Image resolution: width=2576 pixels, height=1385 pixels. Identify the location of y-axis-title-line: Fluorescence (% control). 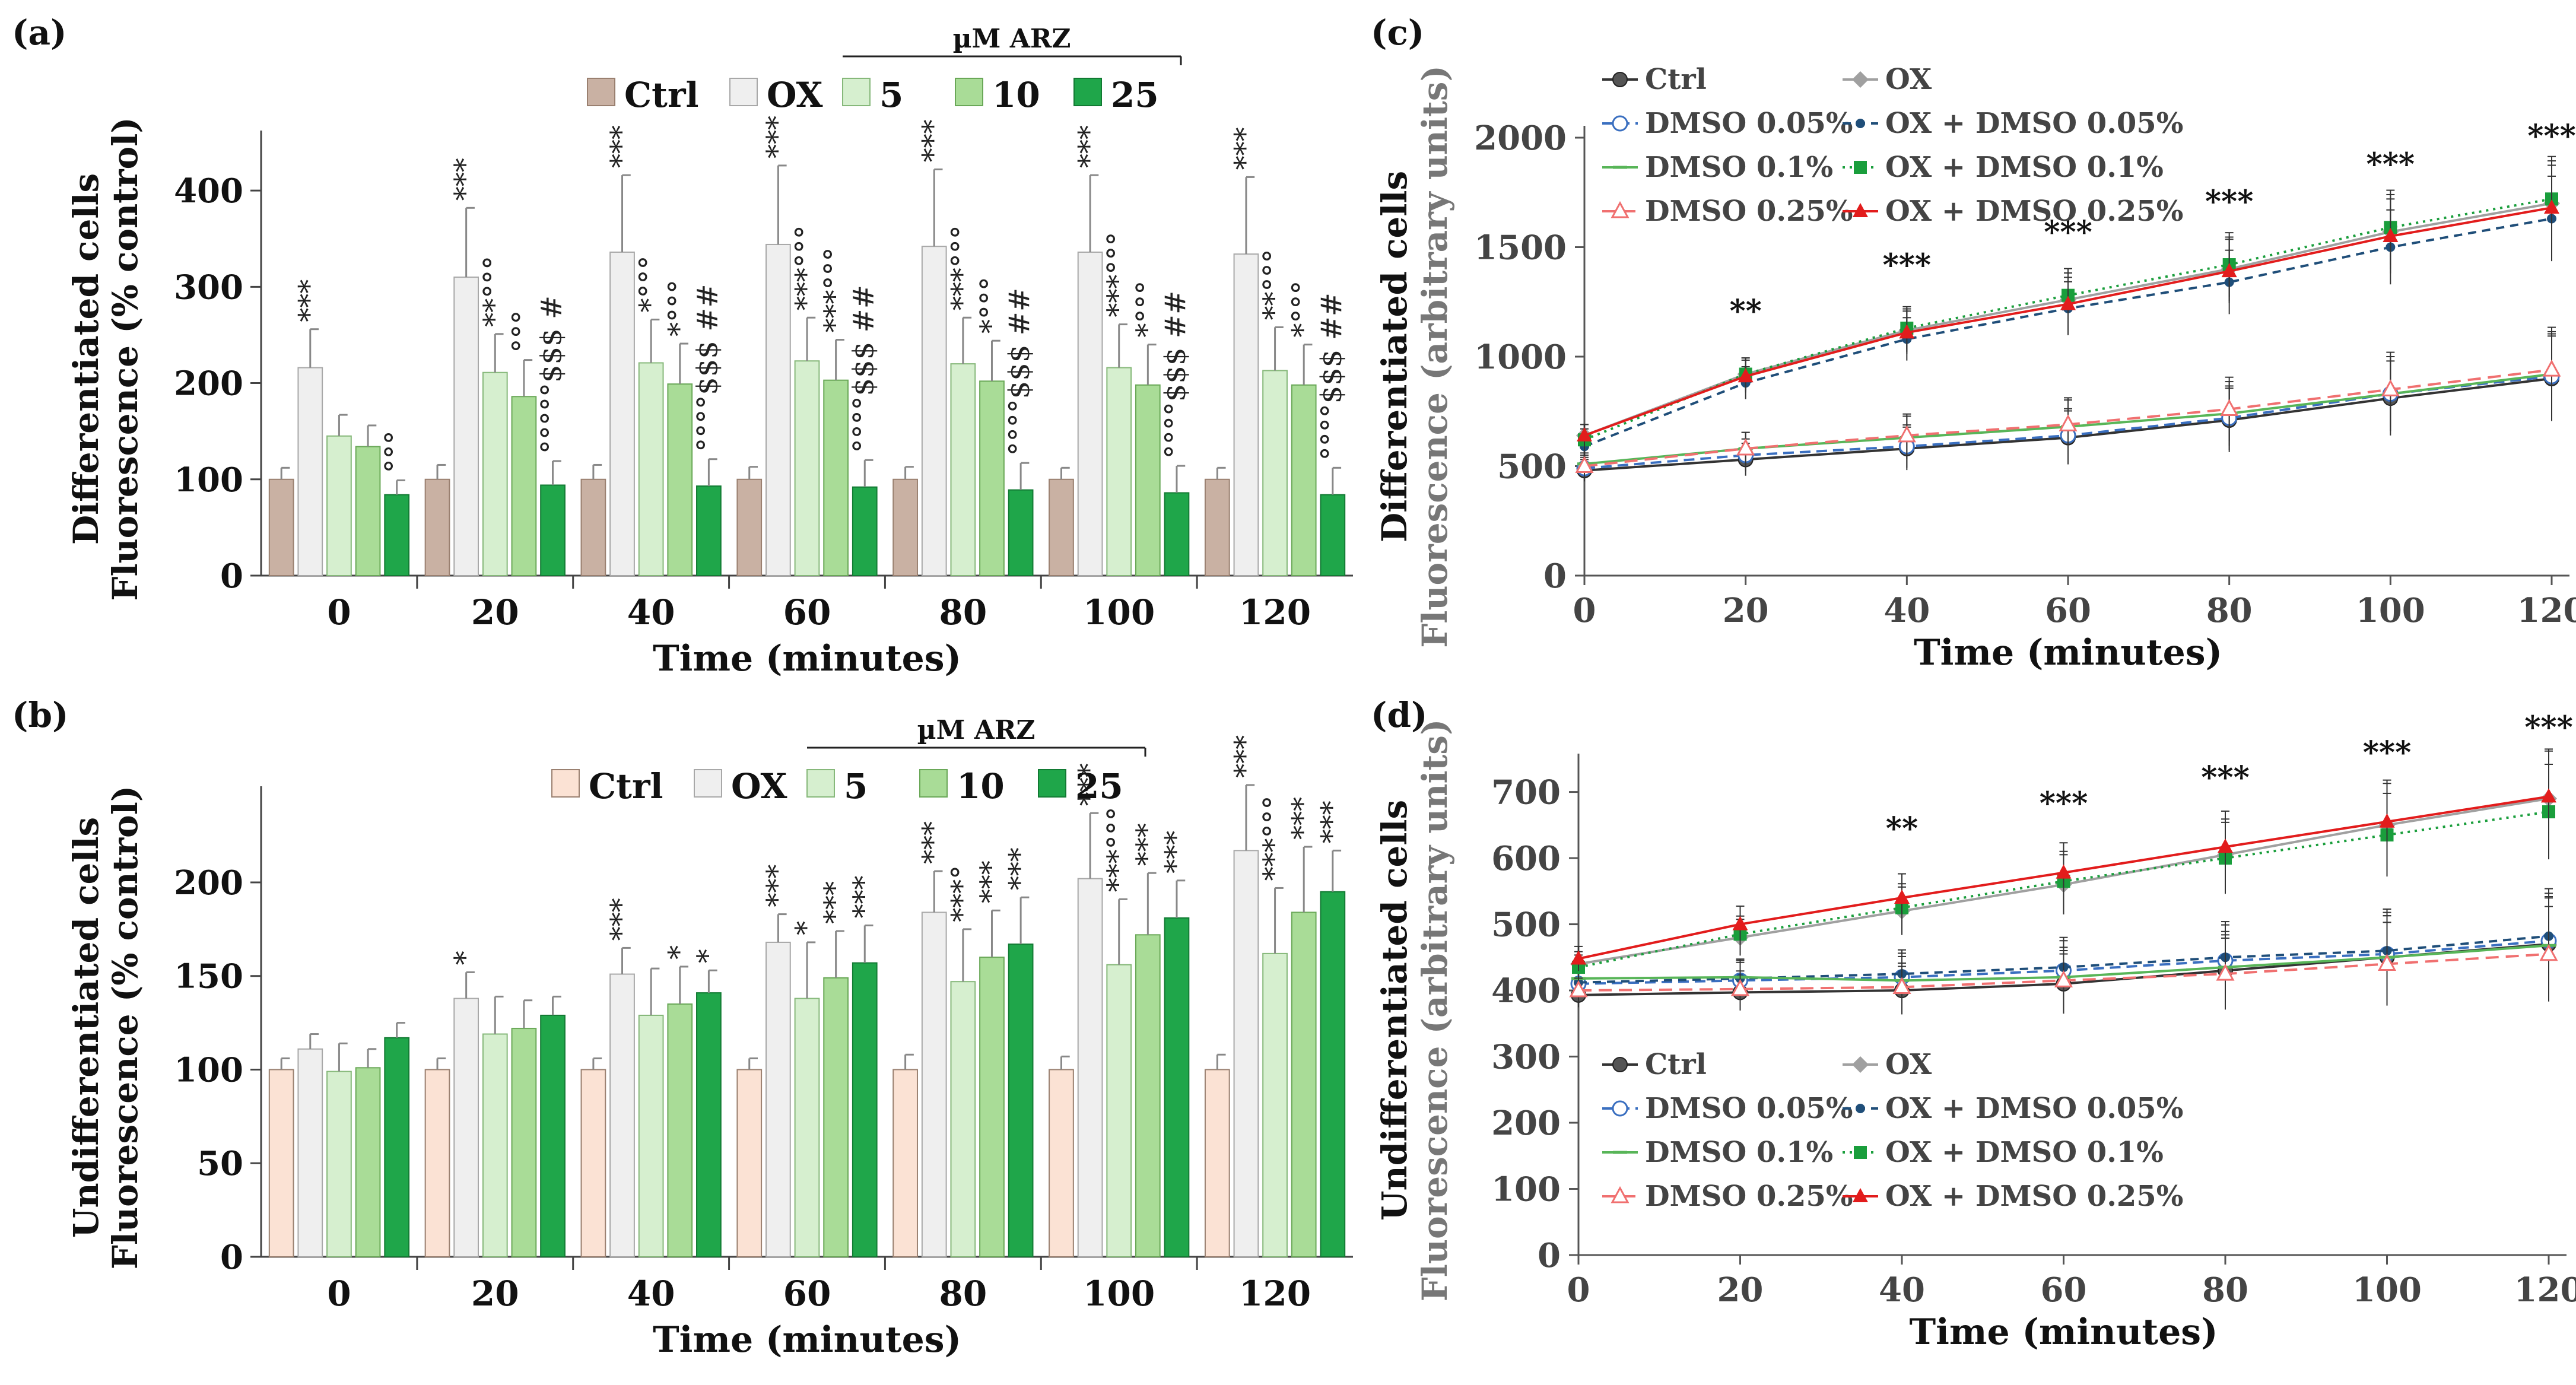
(125, 359).